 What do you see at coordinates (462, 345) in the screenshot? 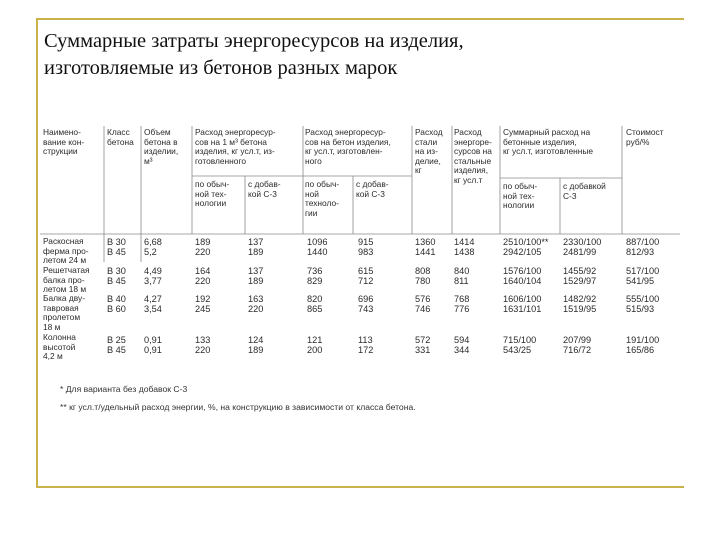
I see `table-row-steel-energy: 594 344` at bounding box center [462, 345].